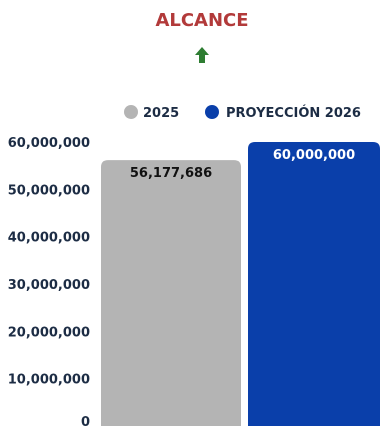 The image size is (380, 430). Describe the element at coordinates (201, 20) in the screenshot. I see `chart-title: ALCANCE` at that location.